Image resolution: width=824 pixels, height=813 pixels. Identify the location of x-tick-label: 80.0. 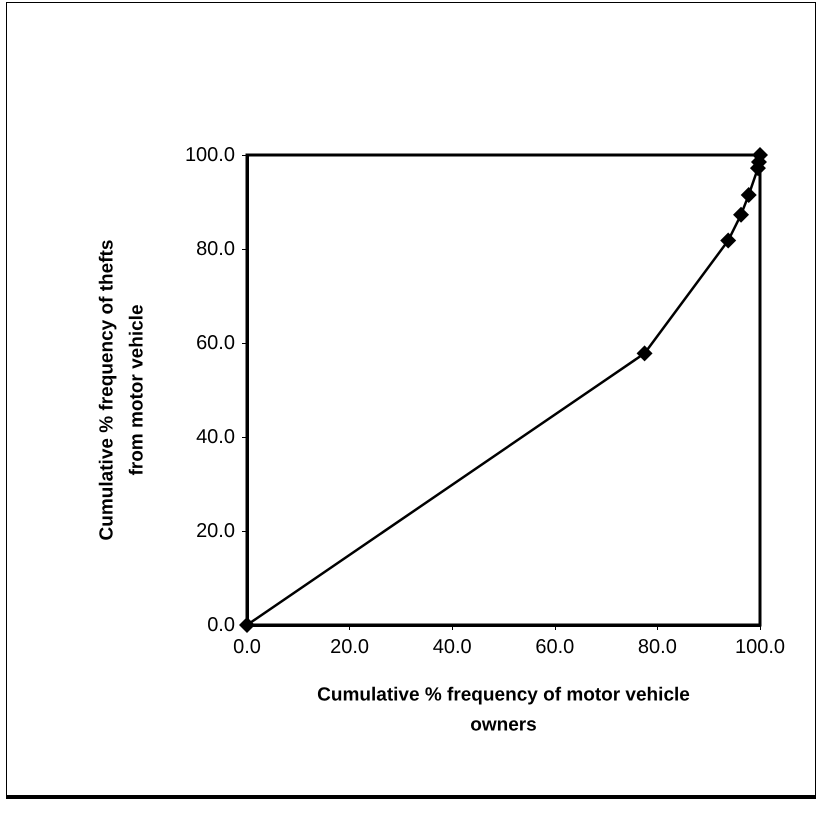
(657, 647).